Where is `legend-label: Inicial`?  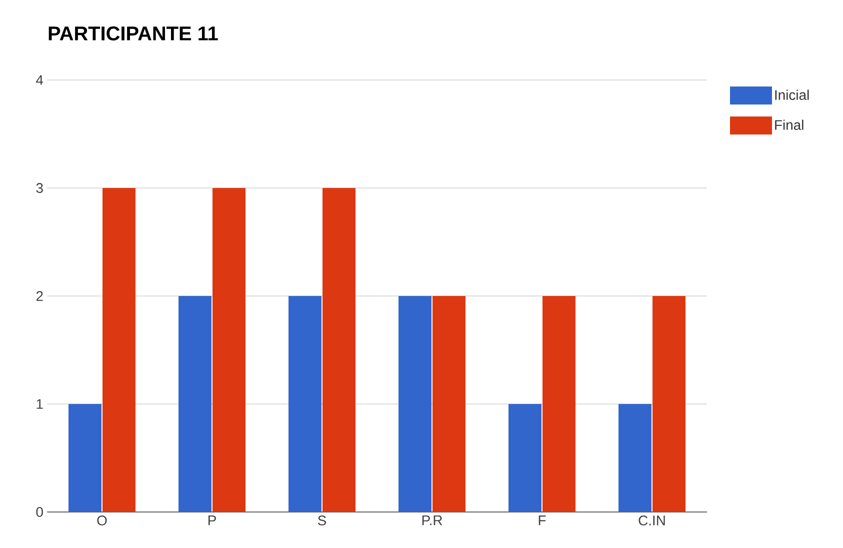 legend-label: Inicial is located at coordinates (792, 95).